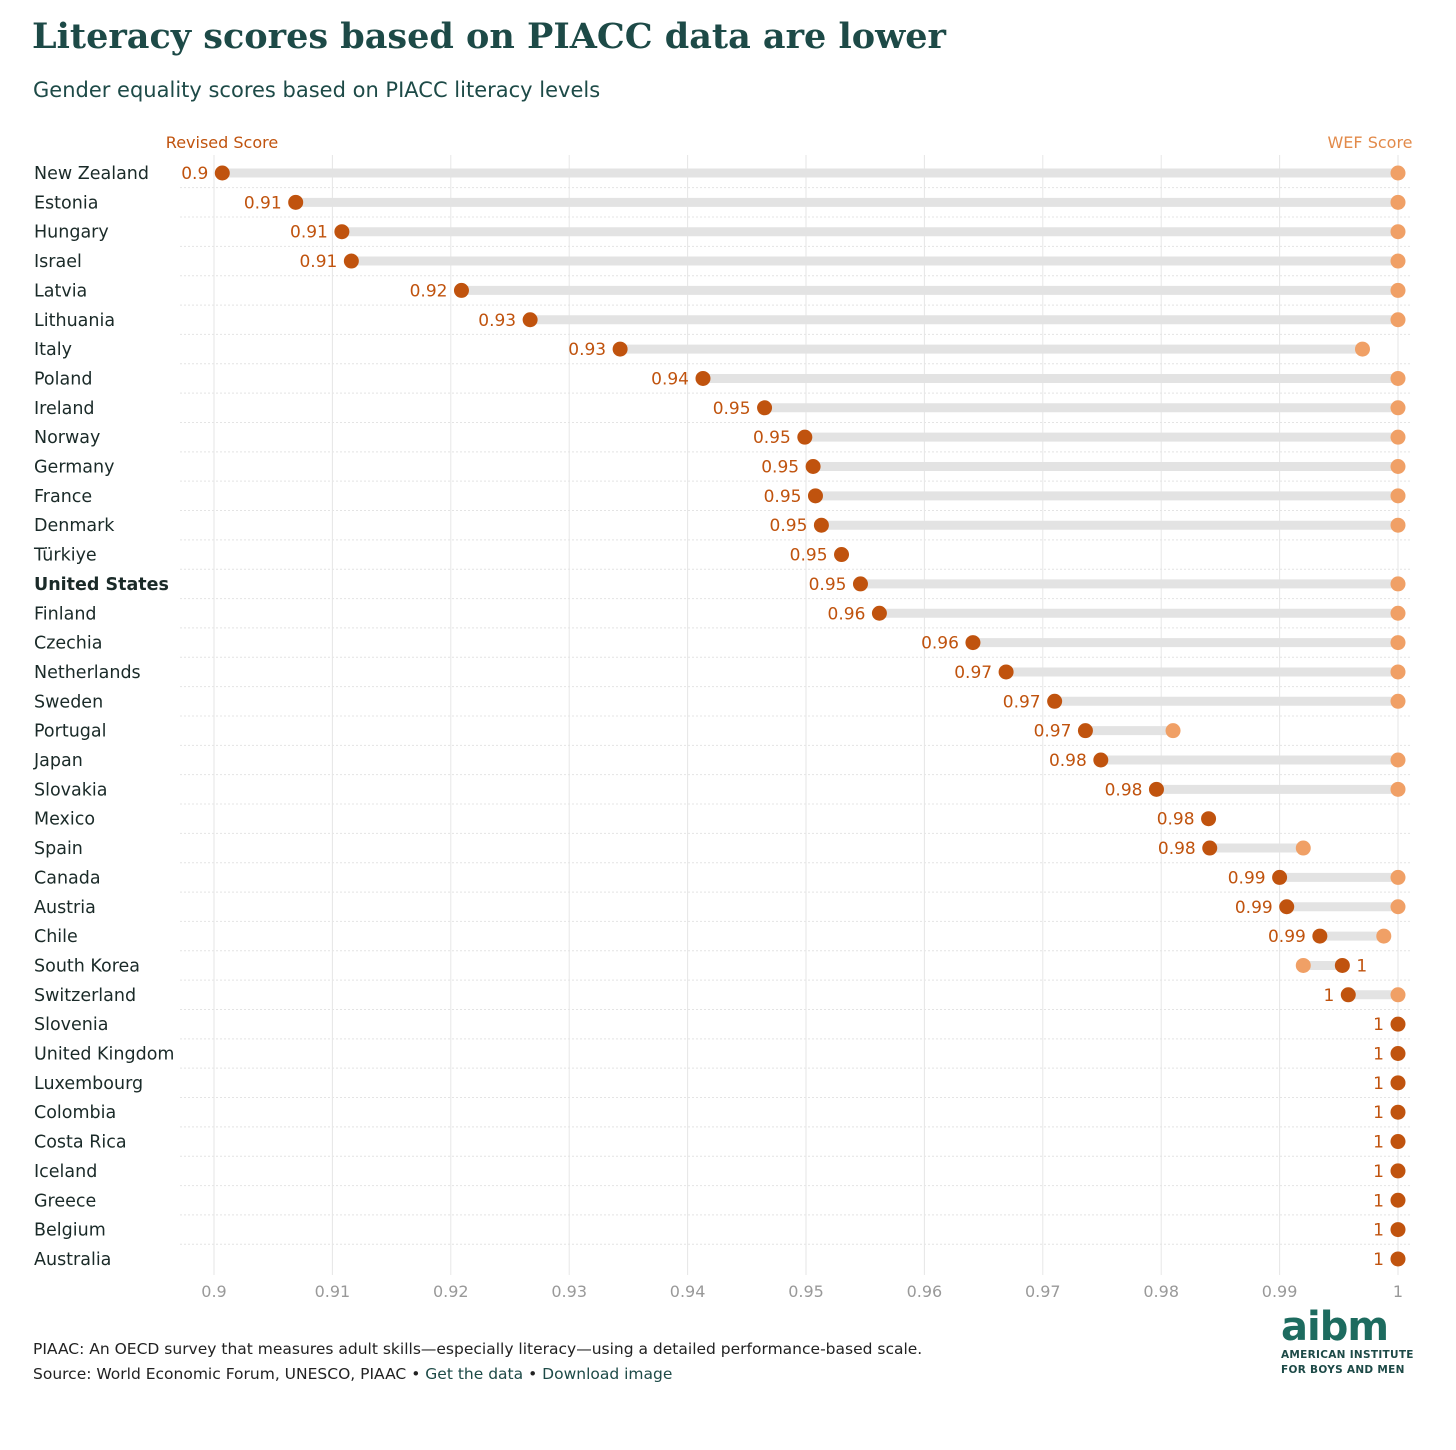 This screenshot has width=1456, height=1450. What do you see at coordinates (429, 291) in the screenshot?
I see `revised-value-label: 0.92` at bounding box center [429, 291].